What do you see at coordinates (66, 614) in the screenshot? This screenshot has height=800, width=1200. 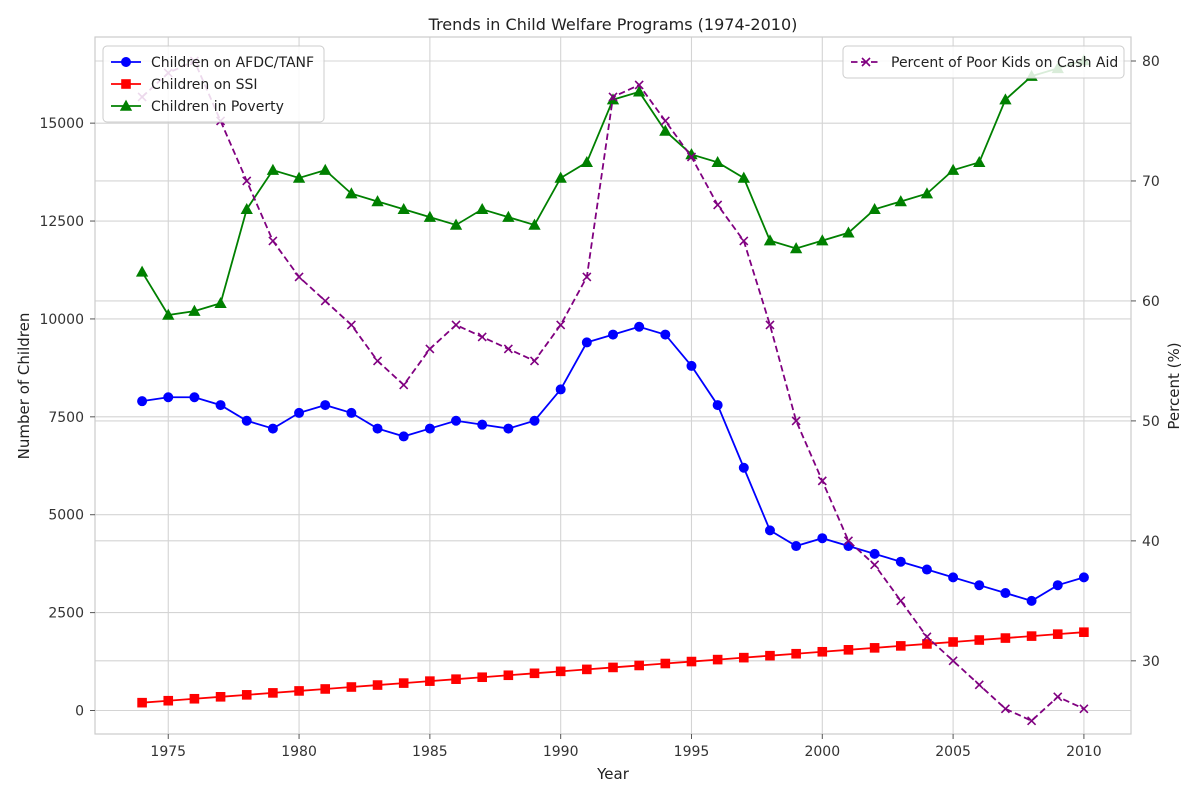 I see `y-tick-label: 2500` at bounding box center [66, 614].